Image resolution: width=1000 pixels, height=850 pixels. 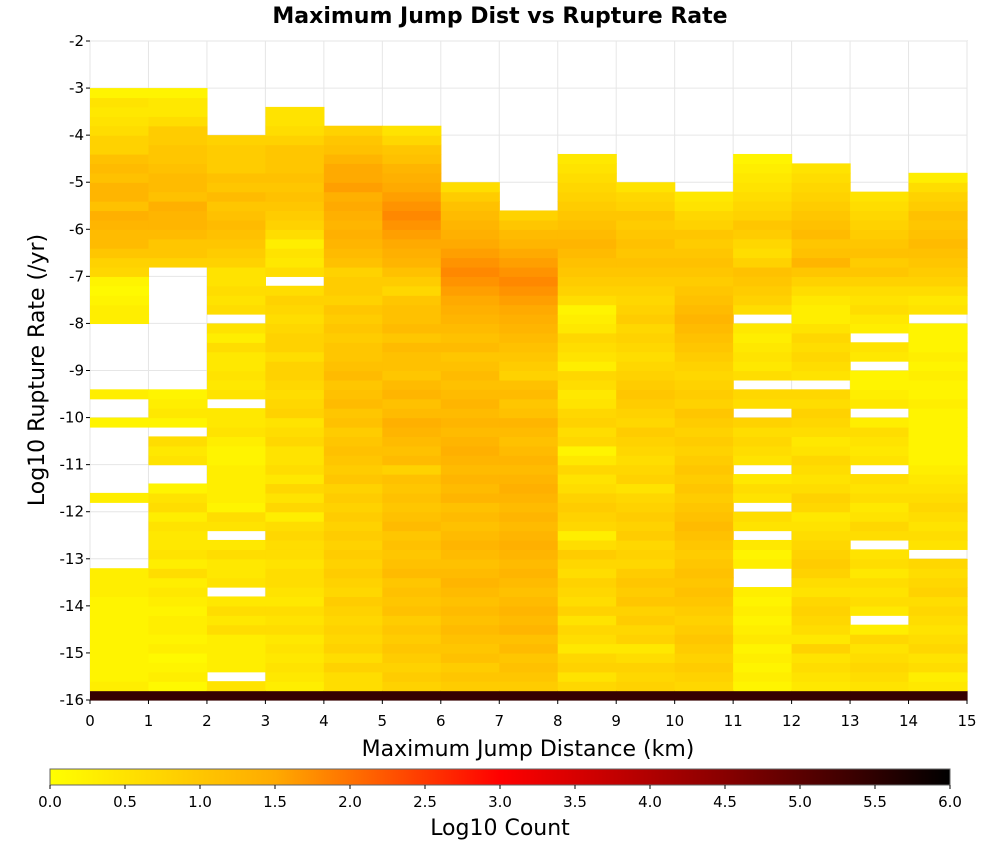 What do you see at coordinates (76, 182) in the screenshot?
I see `y-tick-label: -5` at bounding box center [76, 182].